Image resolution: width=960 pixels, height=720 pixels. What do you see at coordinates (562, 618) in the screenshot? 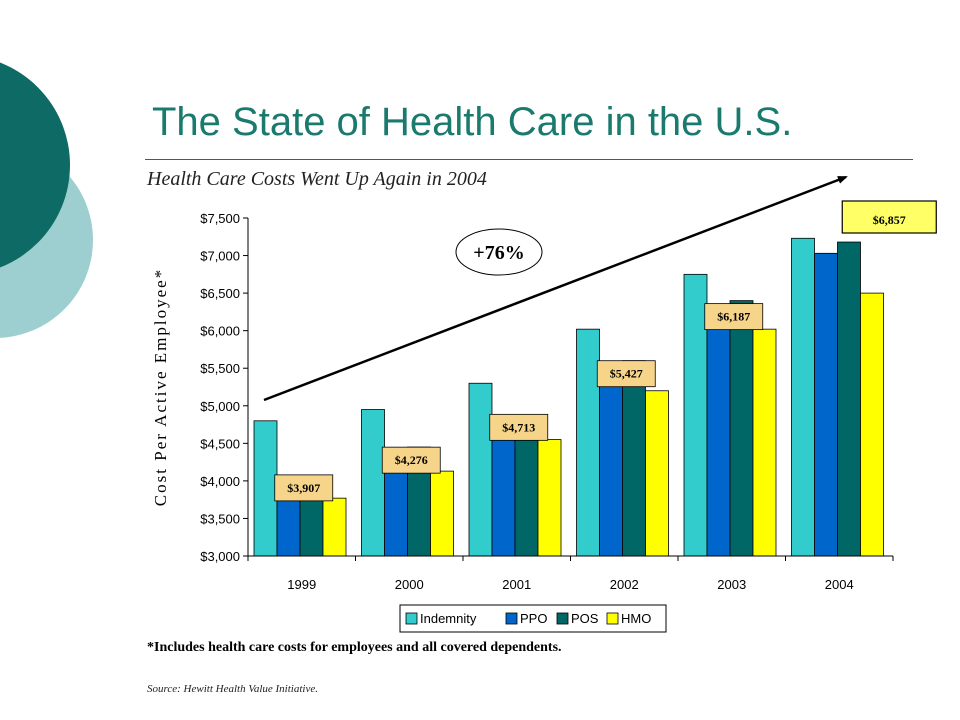
I see `legend-swatch-pos` at bounding box center [562, 618].